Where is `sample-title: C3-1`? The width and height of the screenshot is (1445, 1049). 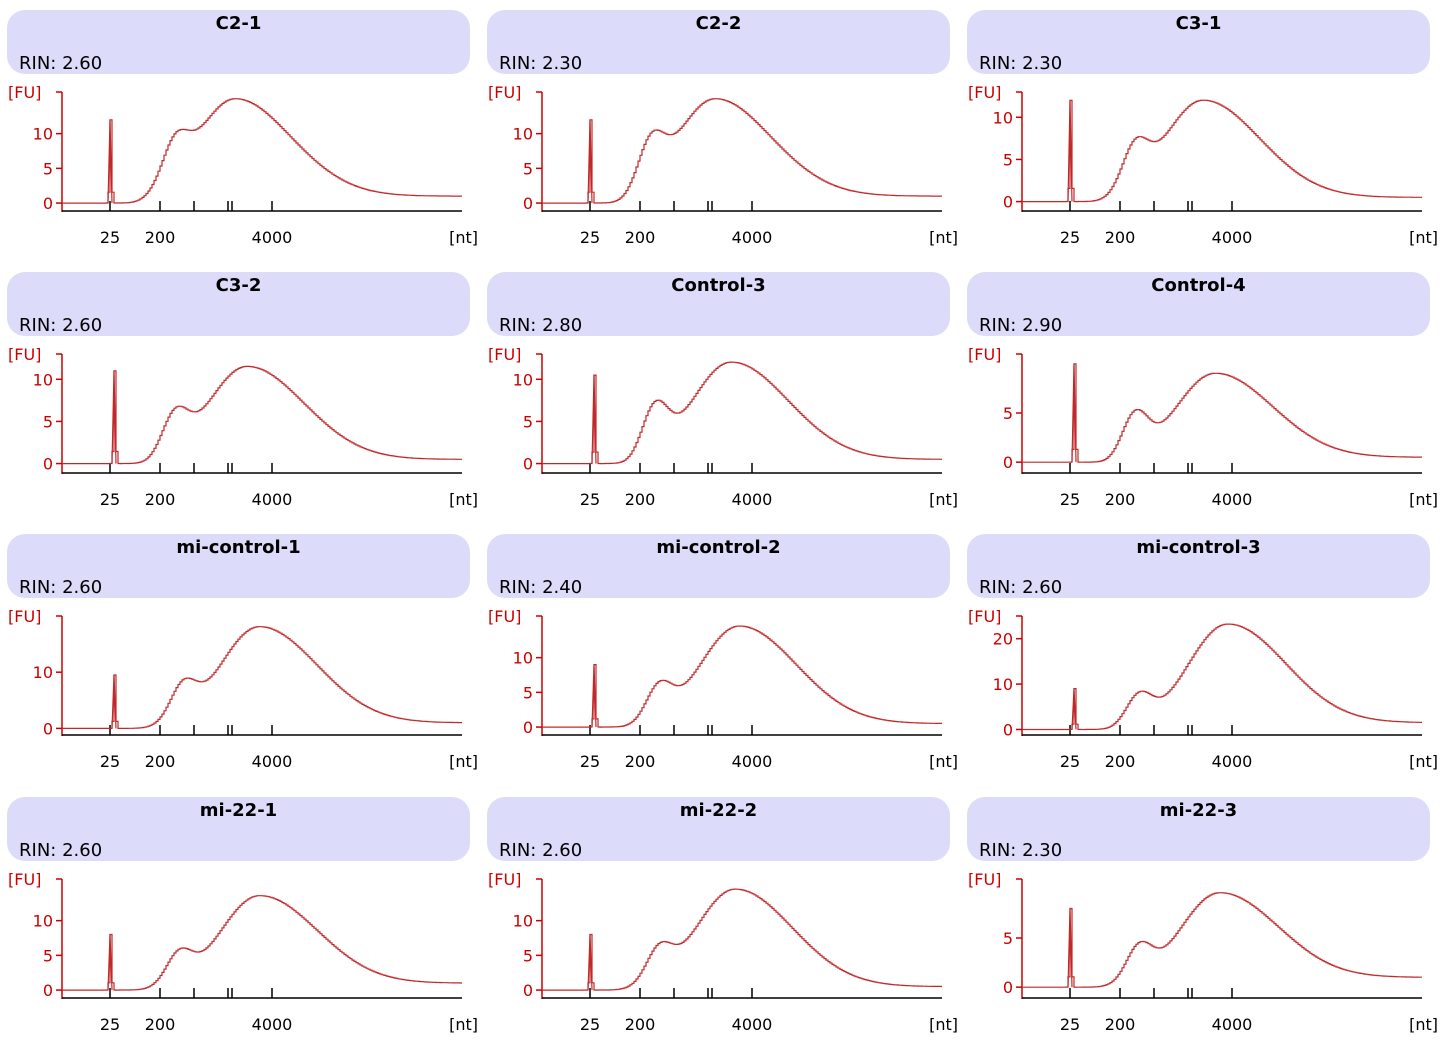 sample-title: C3-1 is located at coordinates (1198, 23).